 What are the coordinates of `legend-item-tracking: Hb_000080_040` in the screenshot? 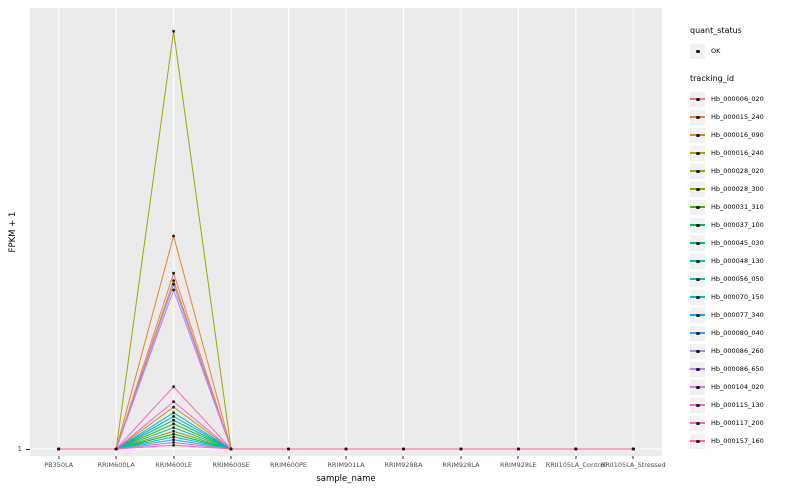 It's located at (744, 333).